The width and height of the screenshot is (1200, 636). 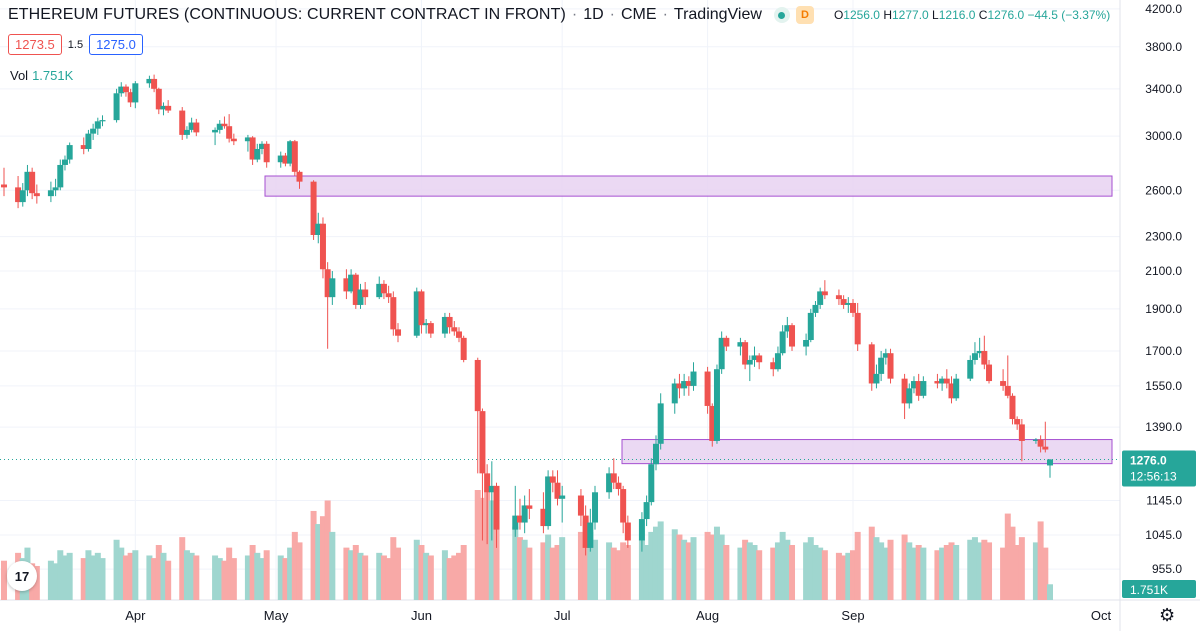 I want to click on open-label: O, so click(x=838, y=15).